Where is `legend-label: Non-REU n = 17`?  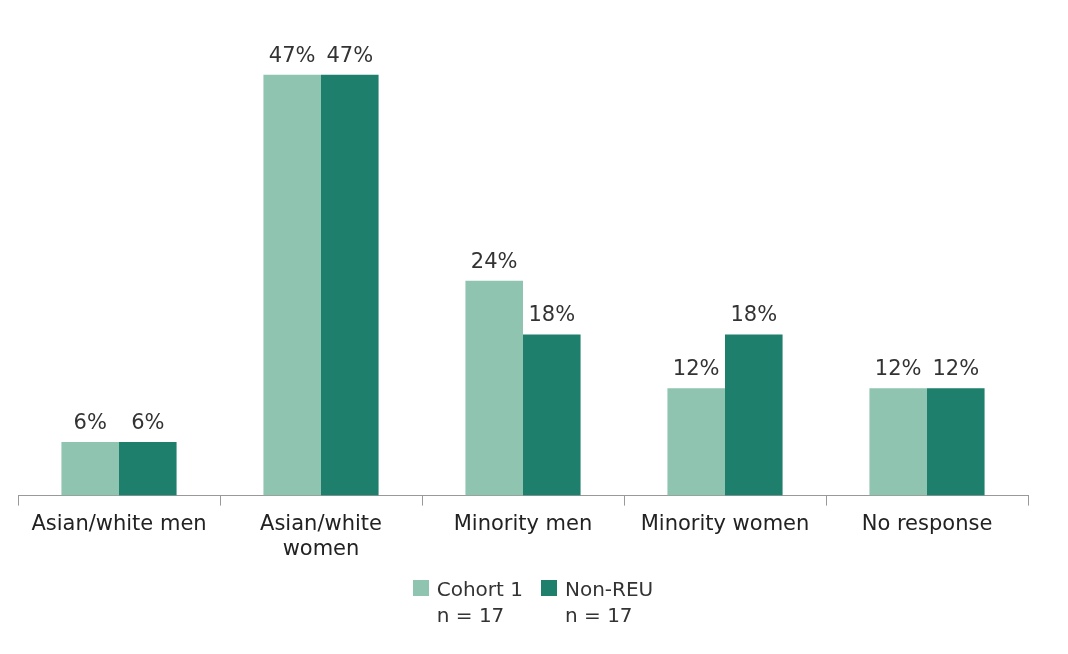 legend-label: Non-REU n = 17 is located at coordinates (609, 602).